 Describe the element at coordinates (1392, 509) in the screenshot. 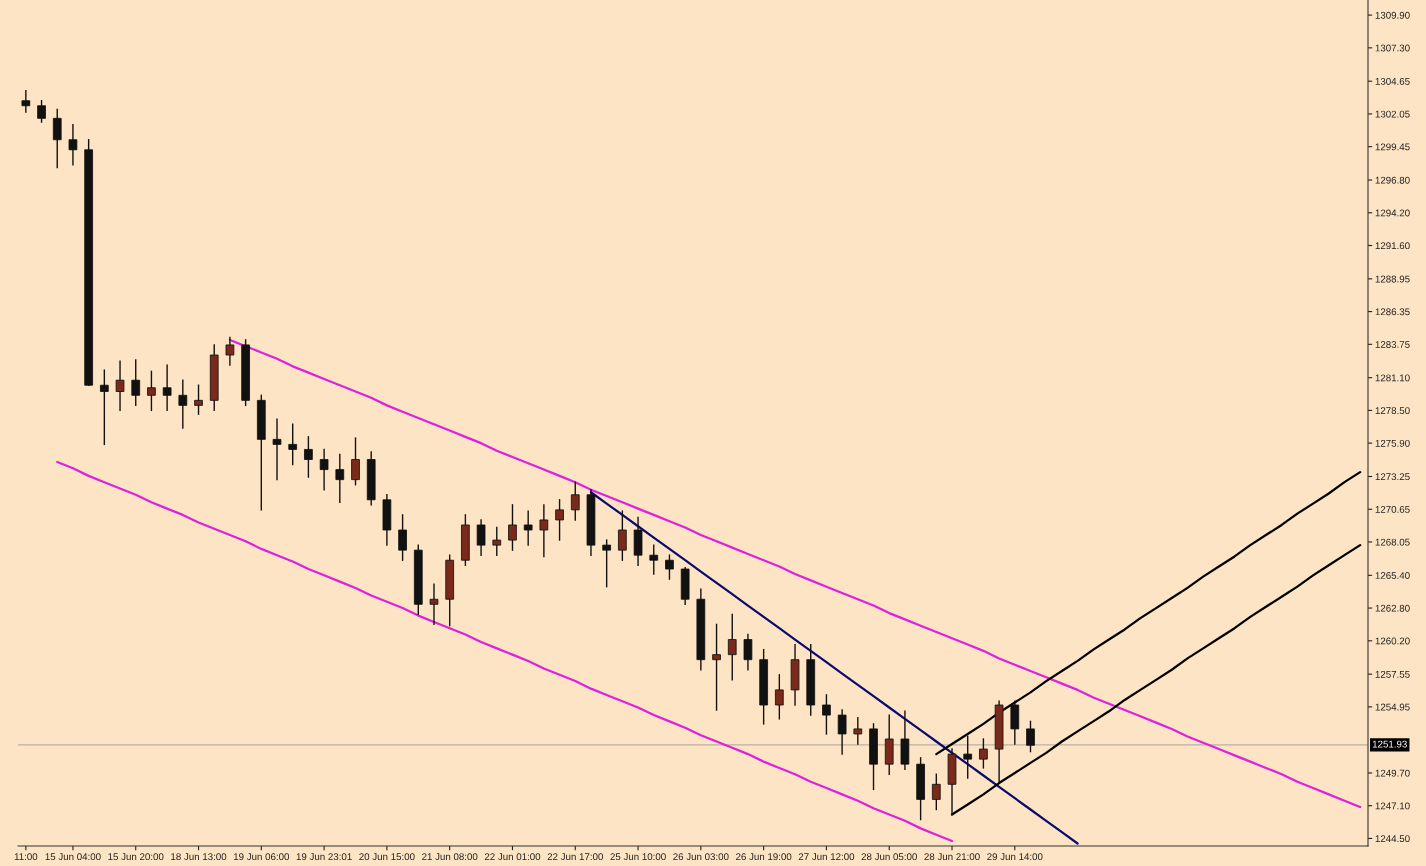

I see `y-tick-label: 1270.65` at that location.